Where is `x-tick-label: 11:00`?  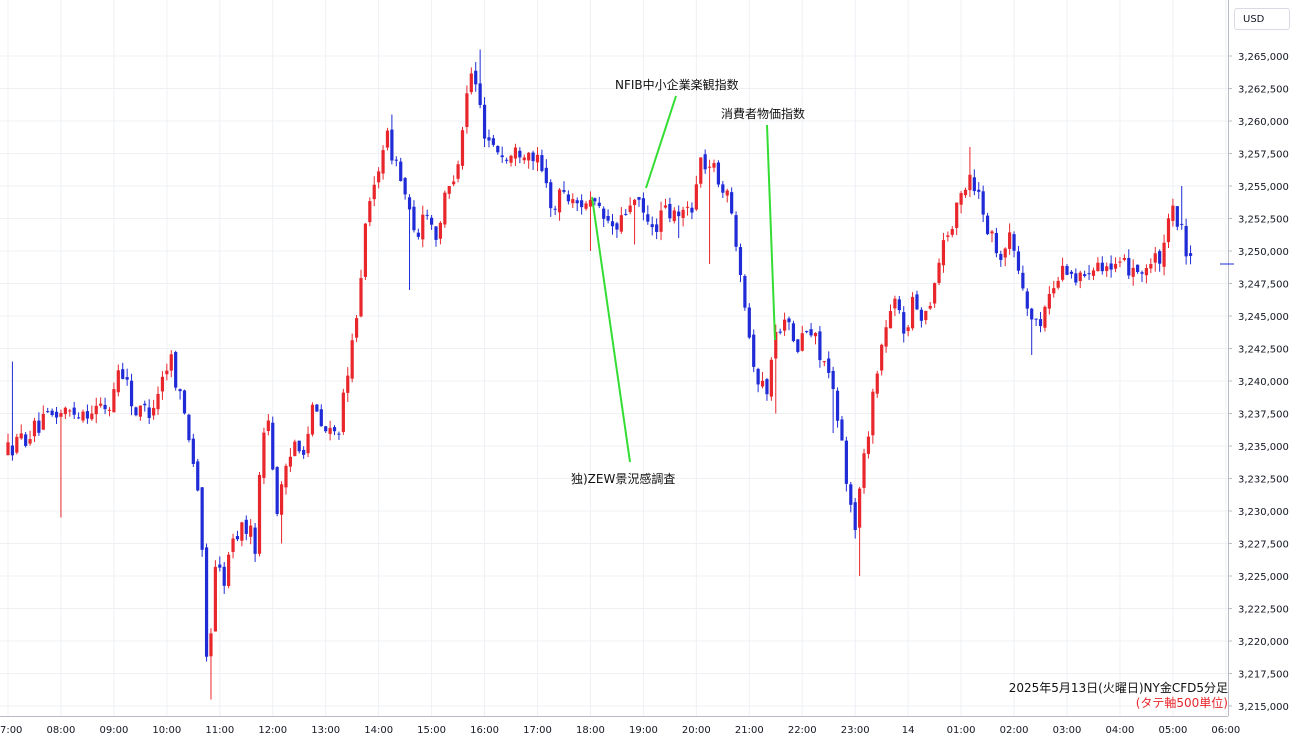
x-tick-label: 11:00 is located at coordinates (219, 730).